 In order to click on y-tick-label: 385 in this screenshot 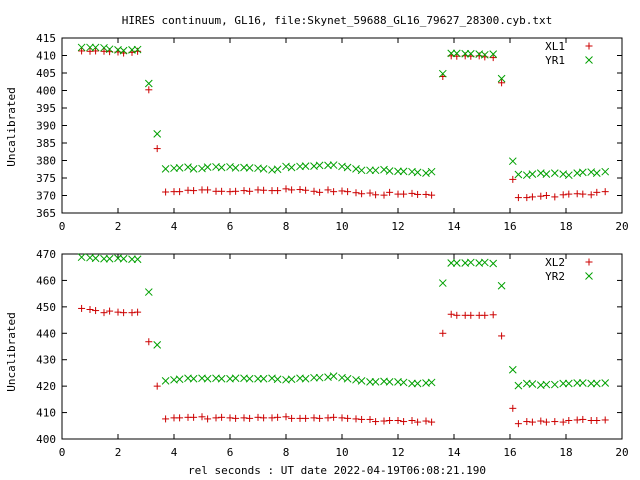, I will do `click(46, 143)`.